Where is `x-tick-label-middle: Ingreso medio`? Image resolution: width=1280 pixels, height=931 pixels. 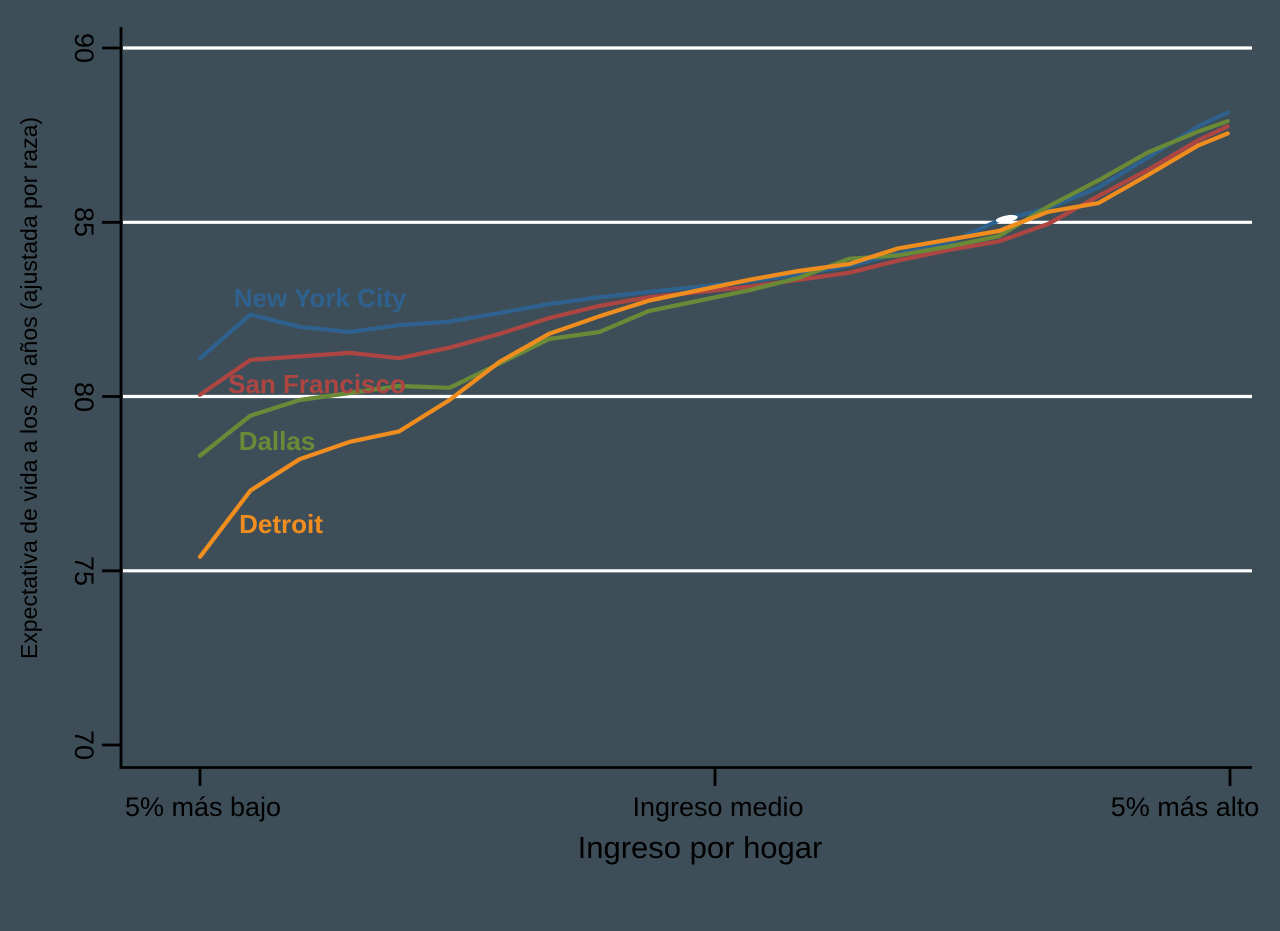 x-tick-label-middle: Ingreso medio is located at coordinates (717, 807).